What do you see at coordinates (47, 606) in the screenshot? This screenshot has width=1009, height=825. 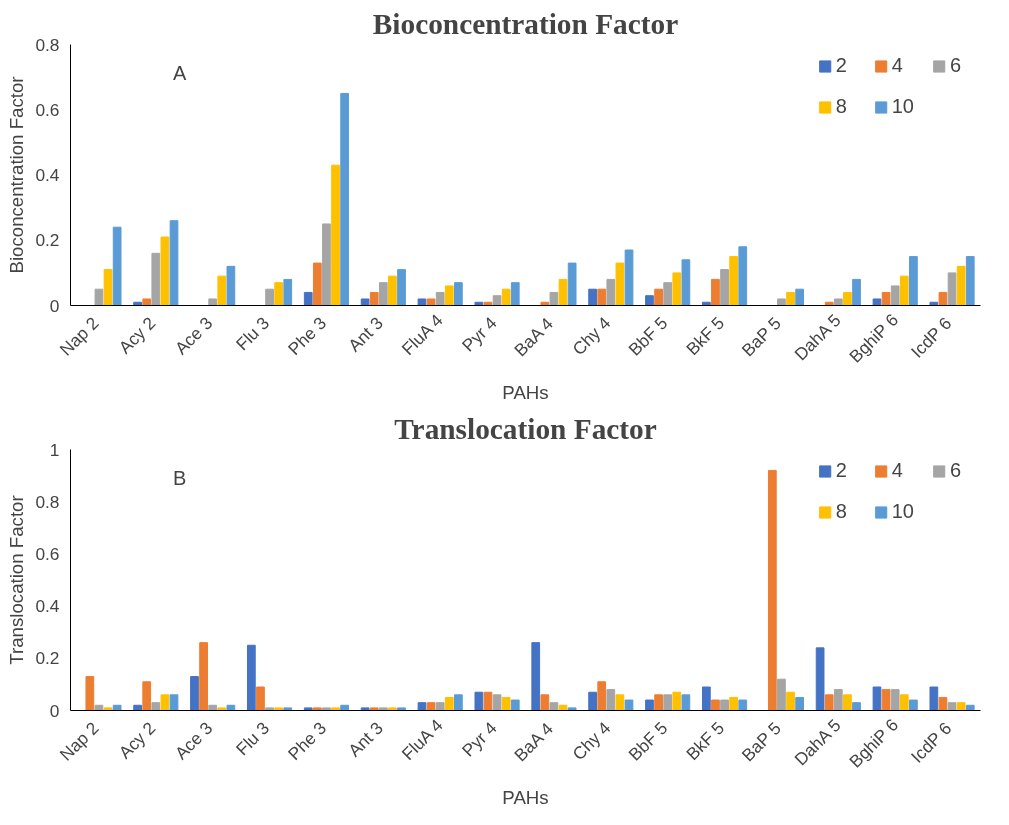 I see `y-tick-label: 0.4` at bounding box center [47, 606].